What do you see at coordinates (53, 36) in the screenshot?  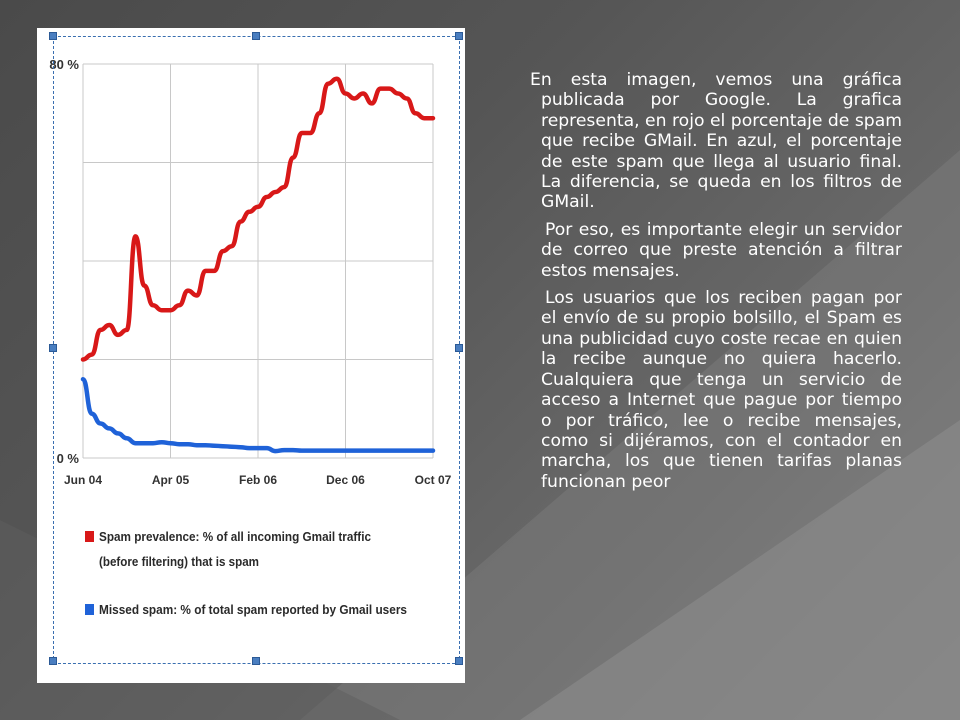 I see `resize-handle-top-left` at bounding box center [53, 36].